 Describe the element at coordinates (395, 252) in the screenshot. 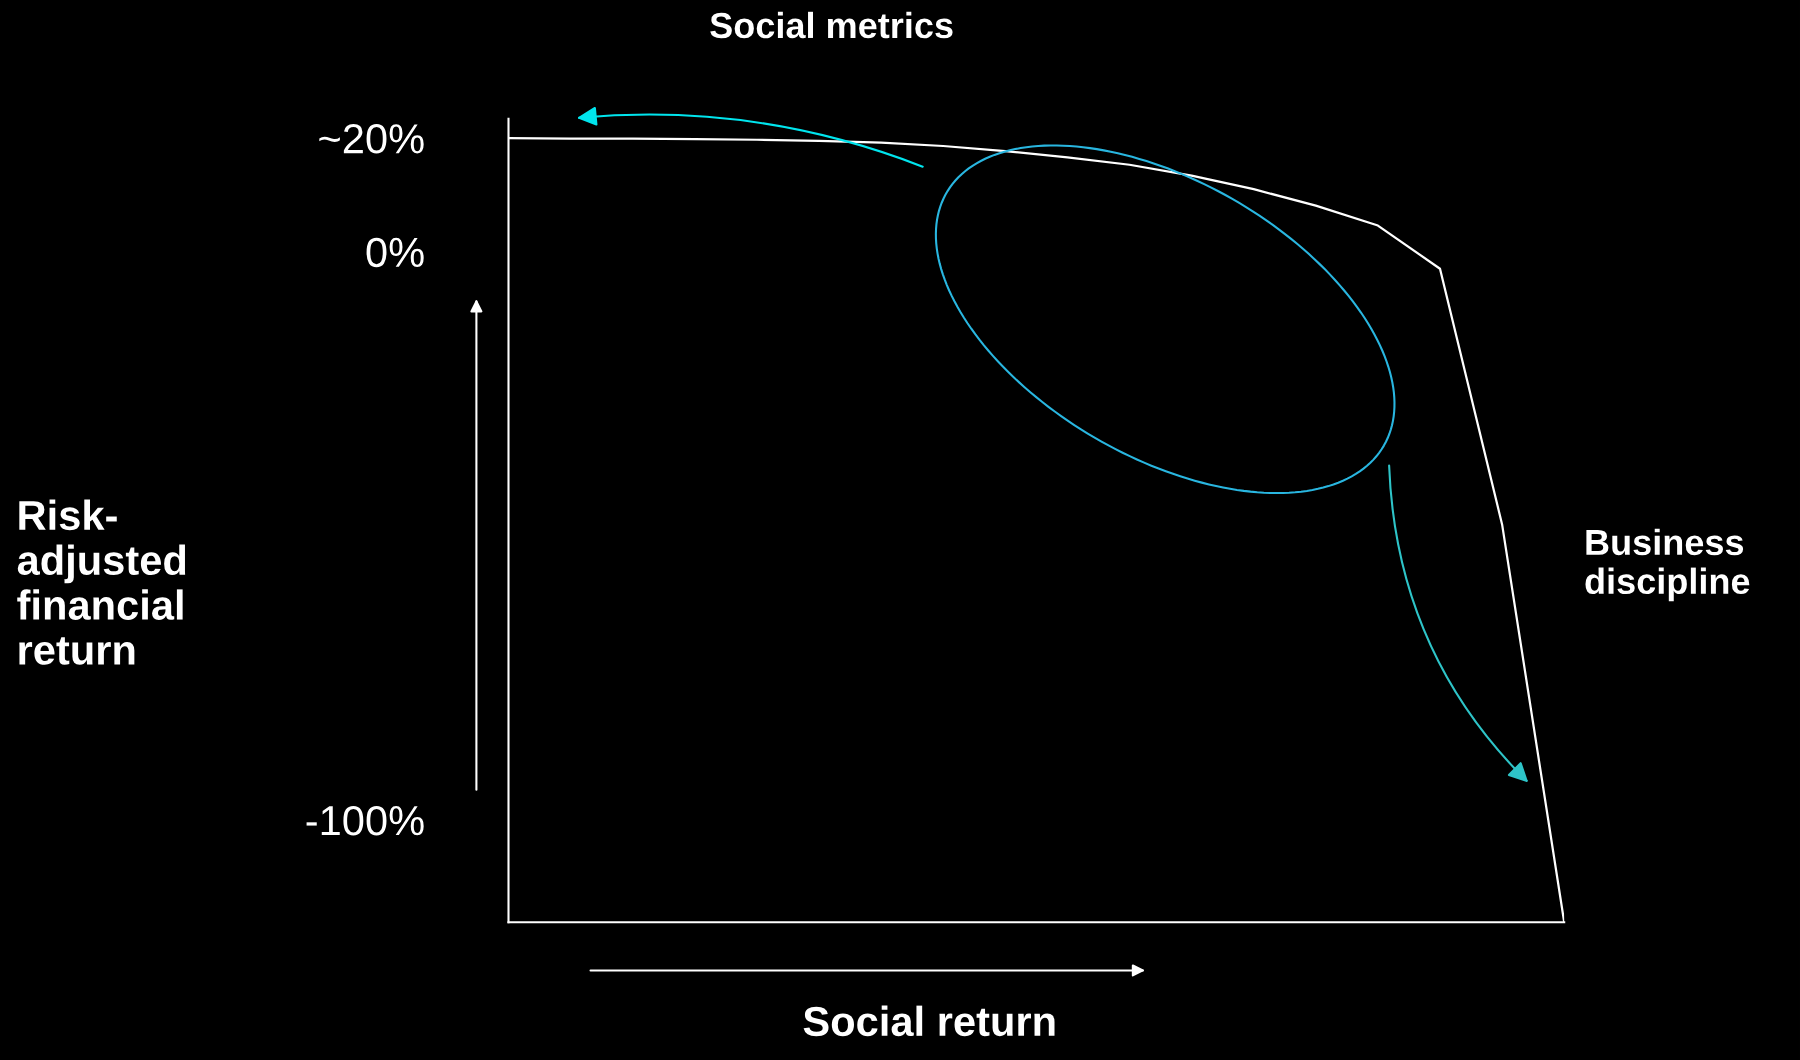

I see `y-tick-label: 0%` at that location.